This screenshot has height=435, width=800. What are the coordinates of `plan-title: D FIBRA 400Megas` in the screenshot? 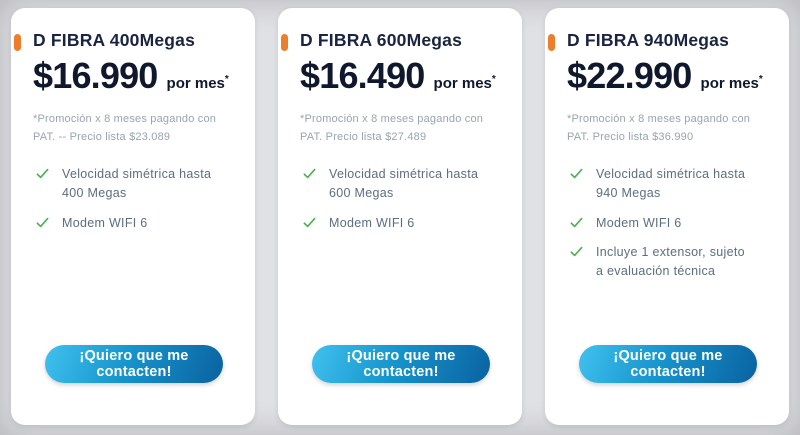 It's located at (114, 40).